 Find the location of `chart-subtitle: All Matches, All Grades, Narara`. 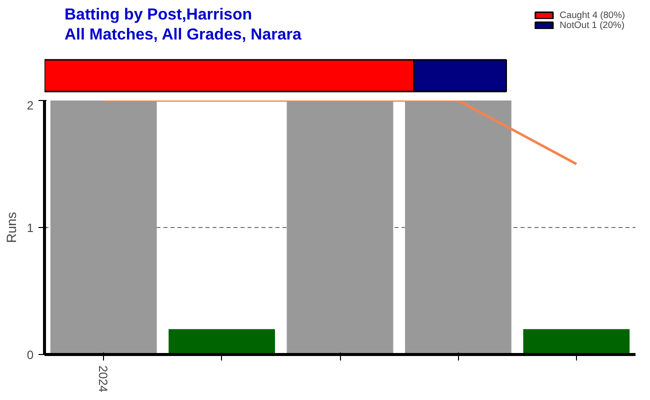

chart-subtitle: All Matches, All Grades, Narara is located at coordinates (183, 35).